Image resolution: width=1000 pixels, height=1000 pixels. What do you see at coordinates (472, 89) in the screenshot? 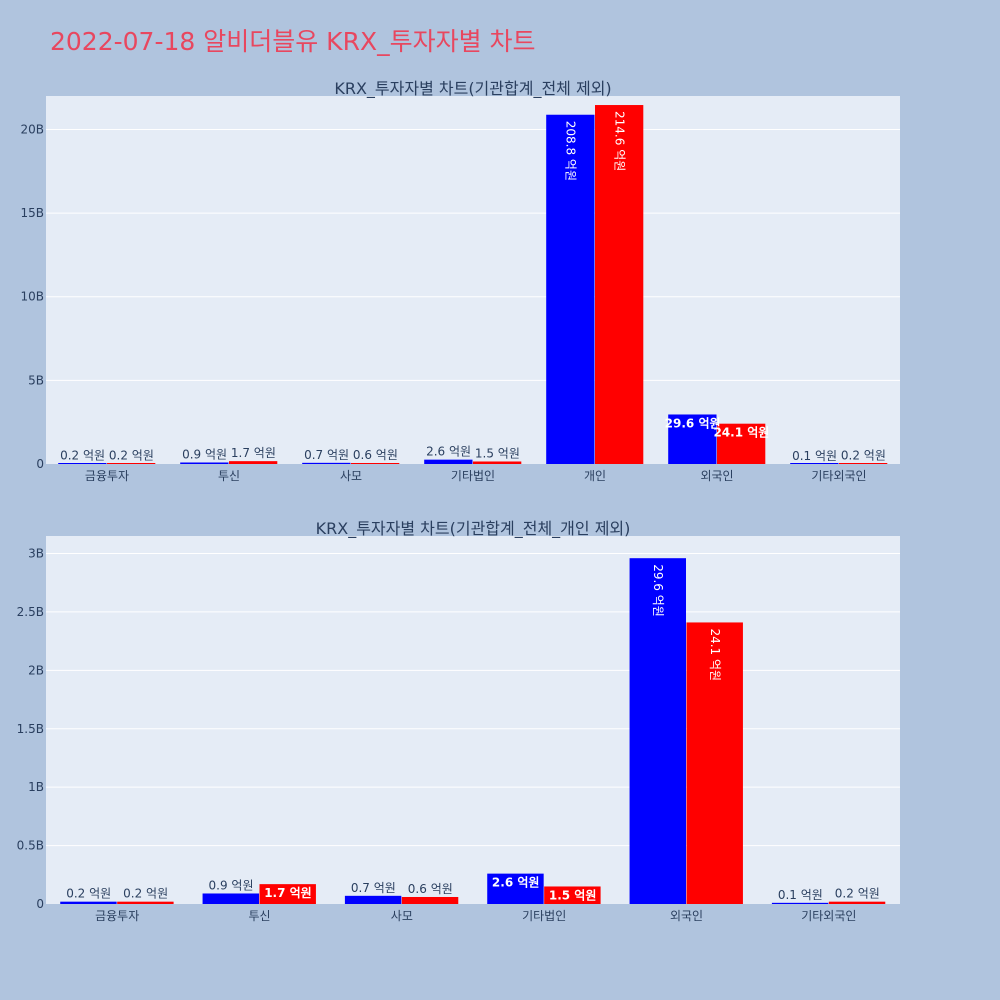
I see `chart-title: KRX_투자자별 차트(기관합계_전체 제외)` at bounding box center [472, 89].